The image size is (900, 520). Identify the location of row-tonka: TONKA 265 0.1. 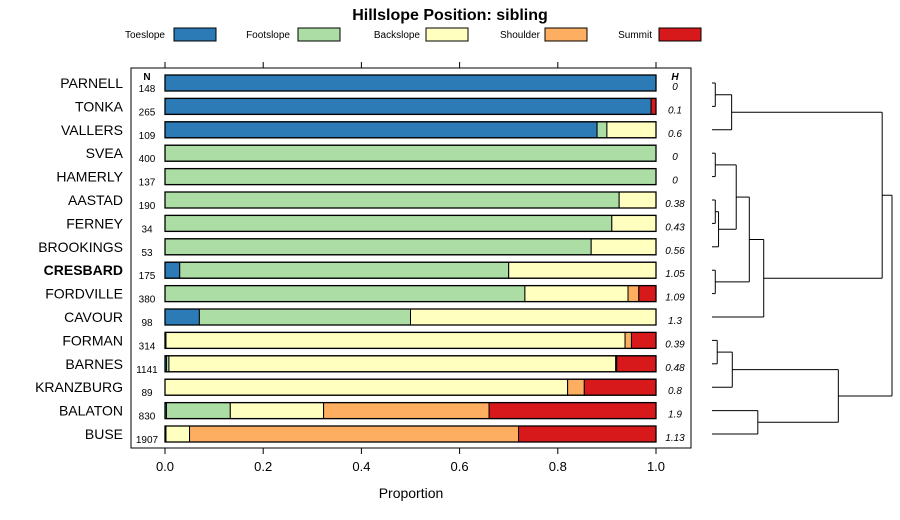
(378, 107).